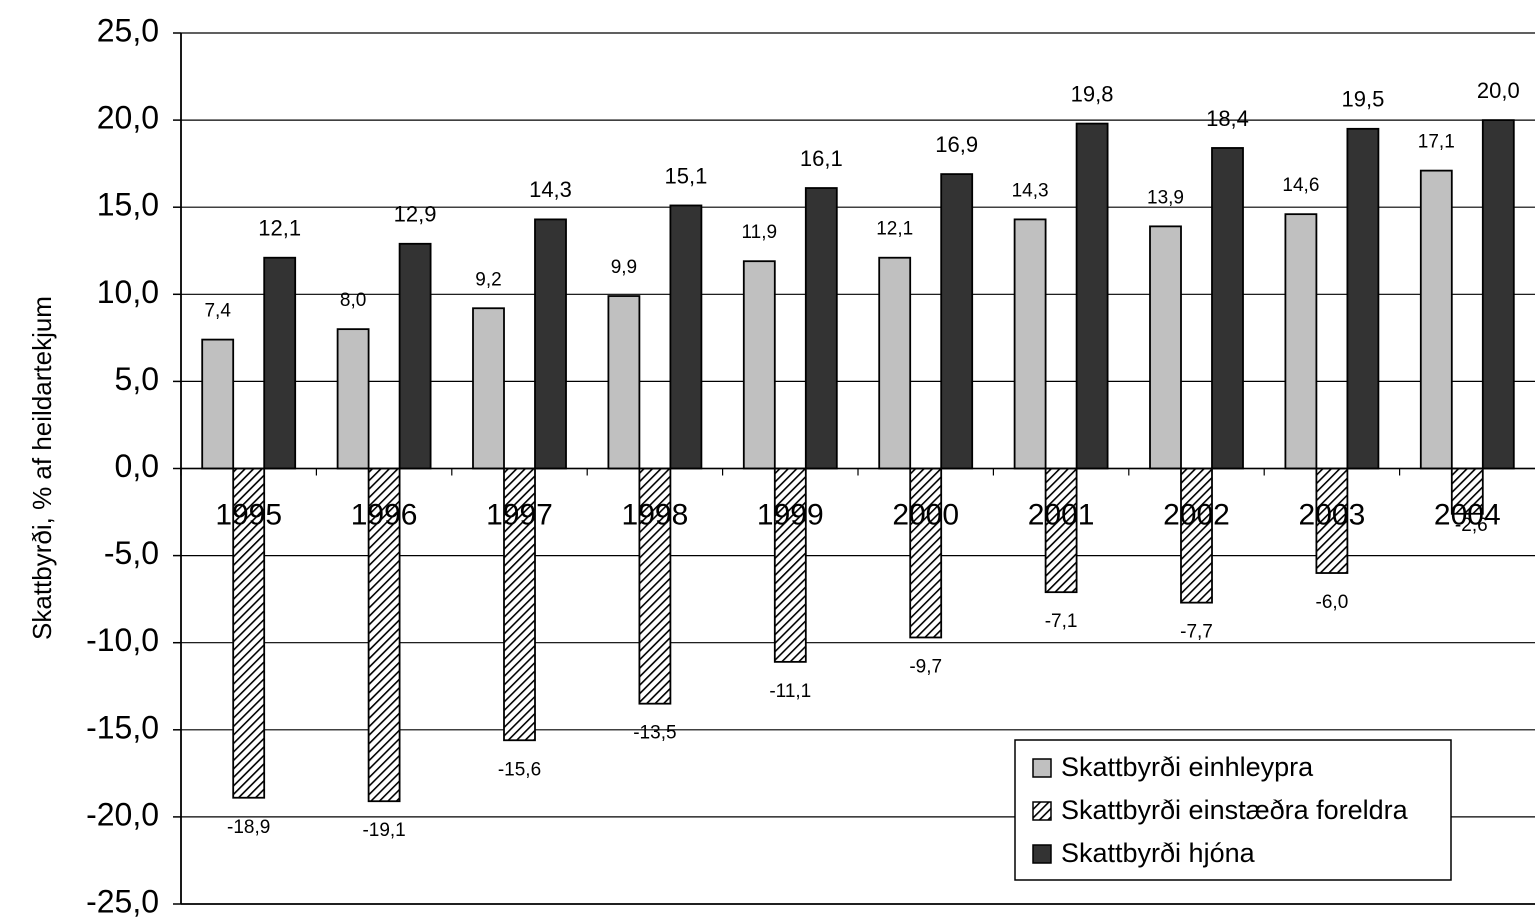  Describe the element at coordinates (1061, 621) in the screenshot. I see `data-label: -7,1` at that location.